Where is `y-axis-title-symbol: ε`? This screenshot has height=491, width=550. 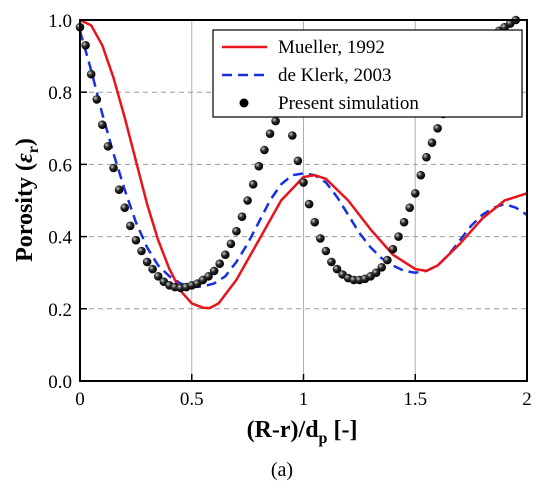
y-axis-title-symbol: ε is located at coordinates (25, 158).